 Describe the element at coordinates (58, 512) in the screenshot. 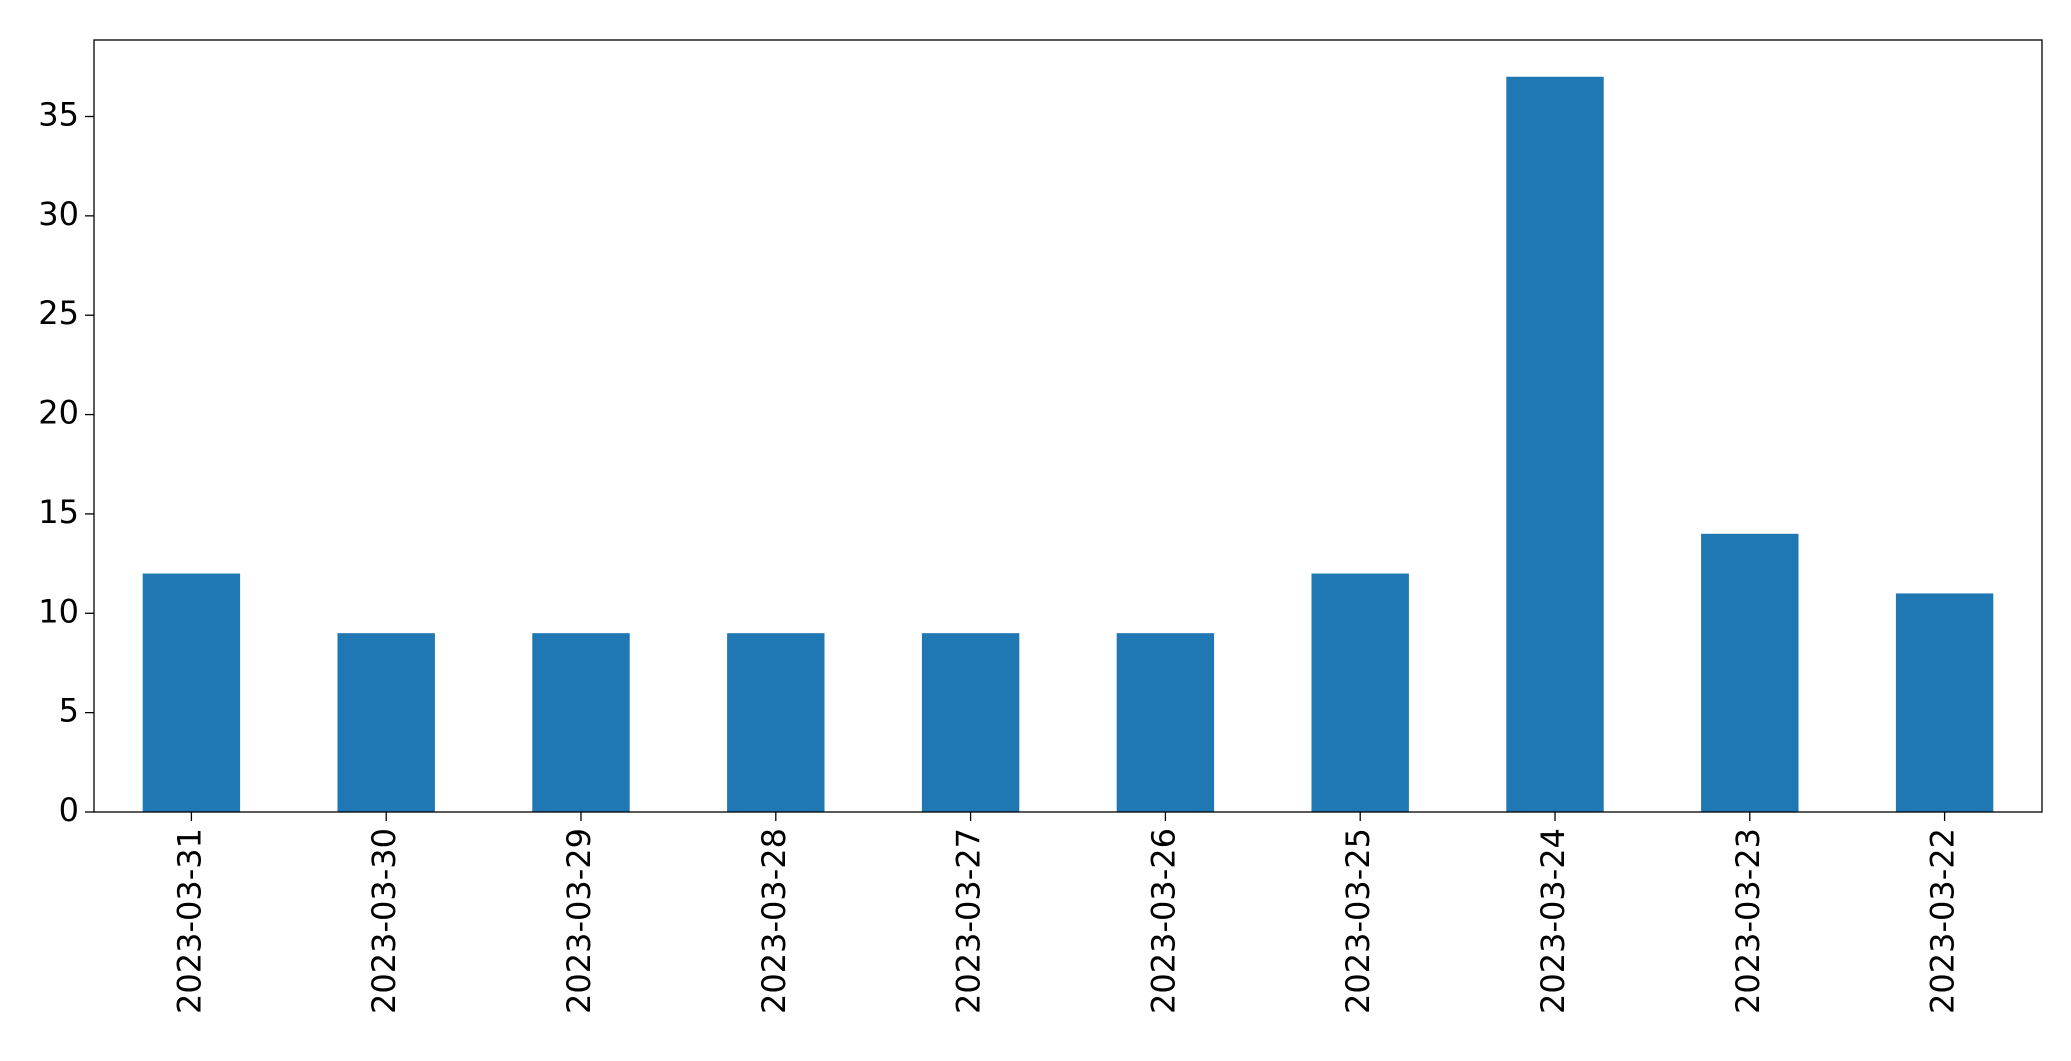

I see `y-tick-label: 15` at that location.